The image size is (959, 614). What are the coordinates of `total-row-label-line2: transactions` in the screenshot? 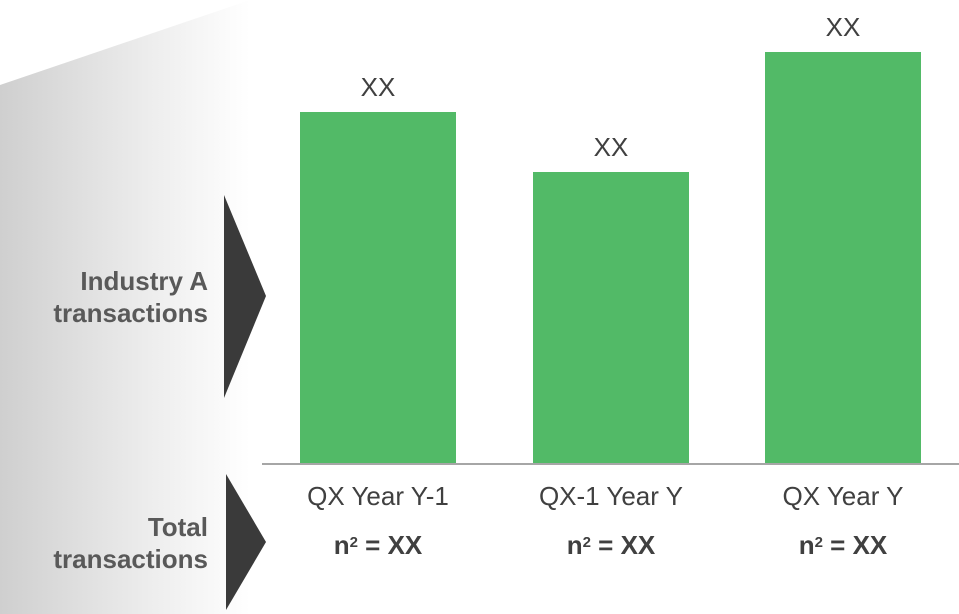 It's located at (130, 559).